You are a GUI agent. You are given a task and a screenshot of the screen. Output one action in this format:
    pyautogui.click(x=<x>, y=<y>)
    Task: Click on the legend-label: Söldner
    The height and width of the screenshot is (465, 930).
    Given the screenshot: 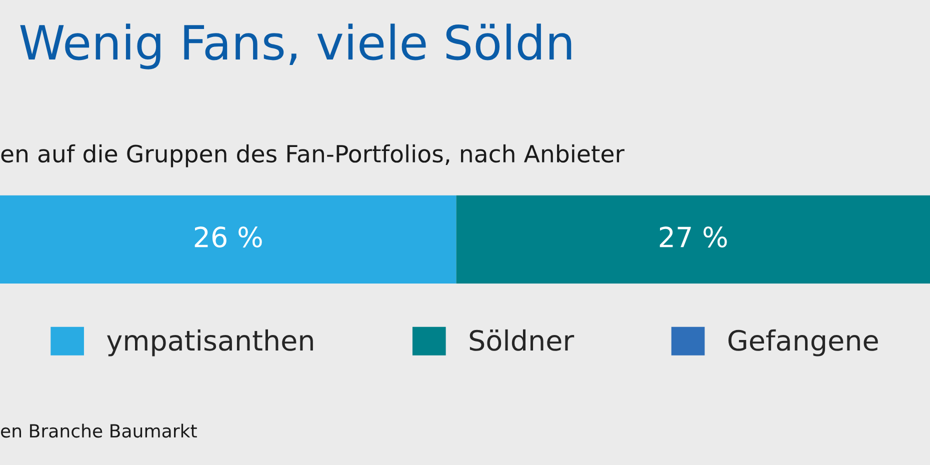 What is the action you would take?
    pyautogui.click(x=522, y=340)
    